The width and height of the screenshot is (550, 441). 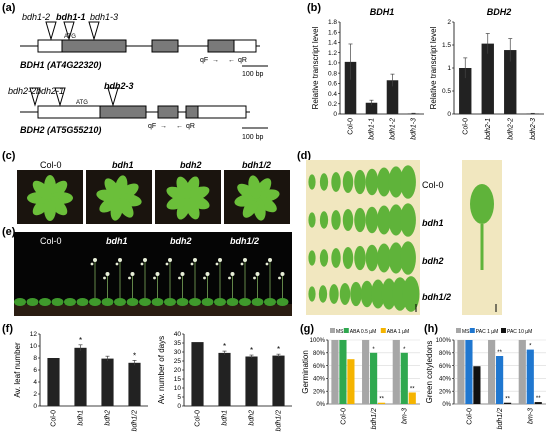 What do you see at coordinates (35, 406) in the screenshot?
I see `y-tick-label: 0` at bounding box center [35, 406].